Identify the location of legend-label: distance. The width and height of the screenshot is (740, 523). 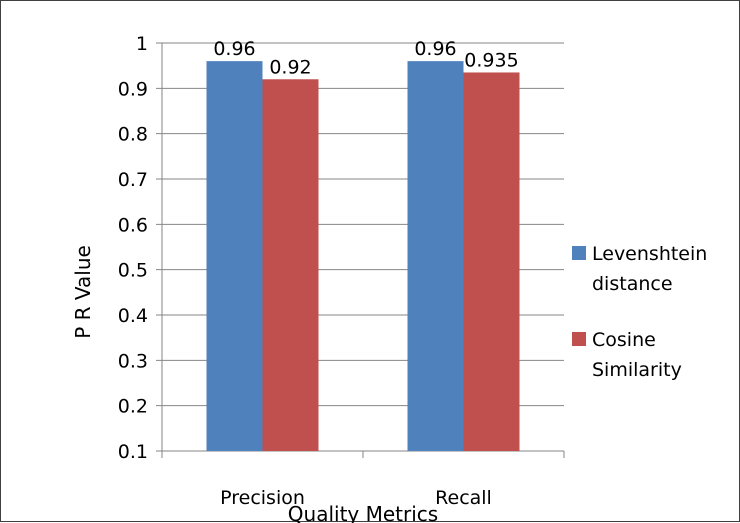
(632, 284).